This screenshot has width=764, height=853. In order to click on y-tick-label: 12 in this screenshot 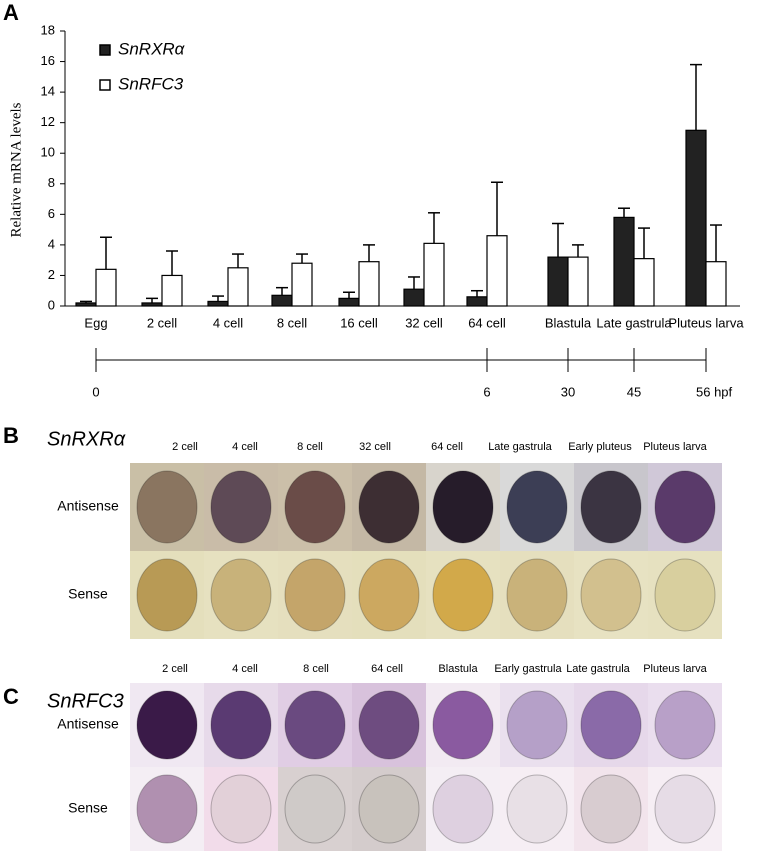, I will do `click(48, 121)`.